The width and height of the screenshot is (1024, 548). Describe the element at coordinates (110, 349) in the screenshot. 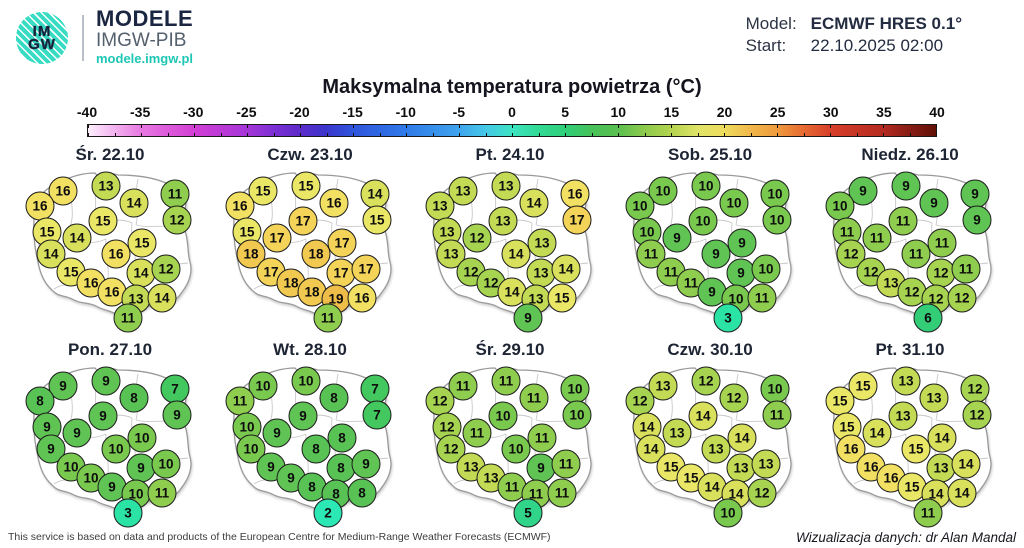

I see `map-date-title: Pon. 27.10` at that location.